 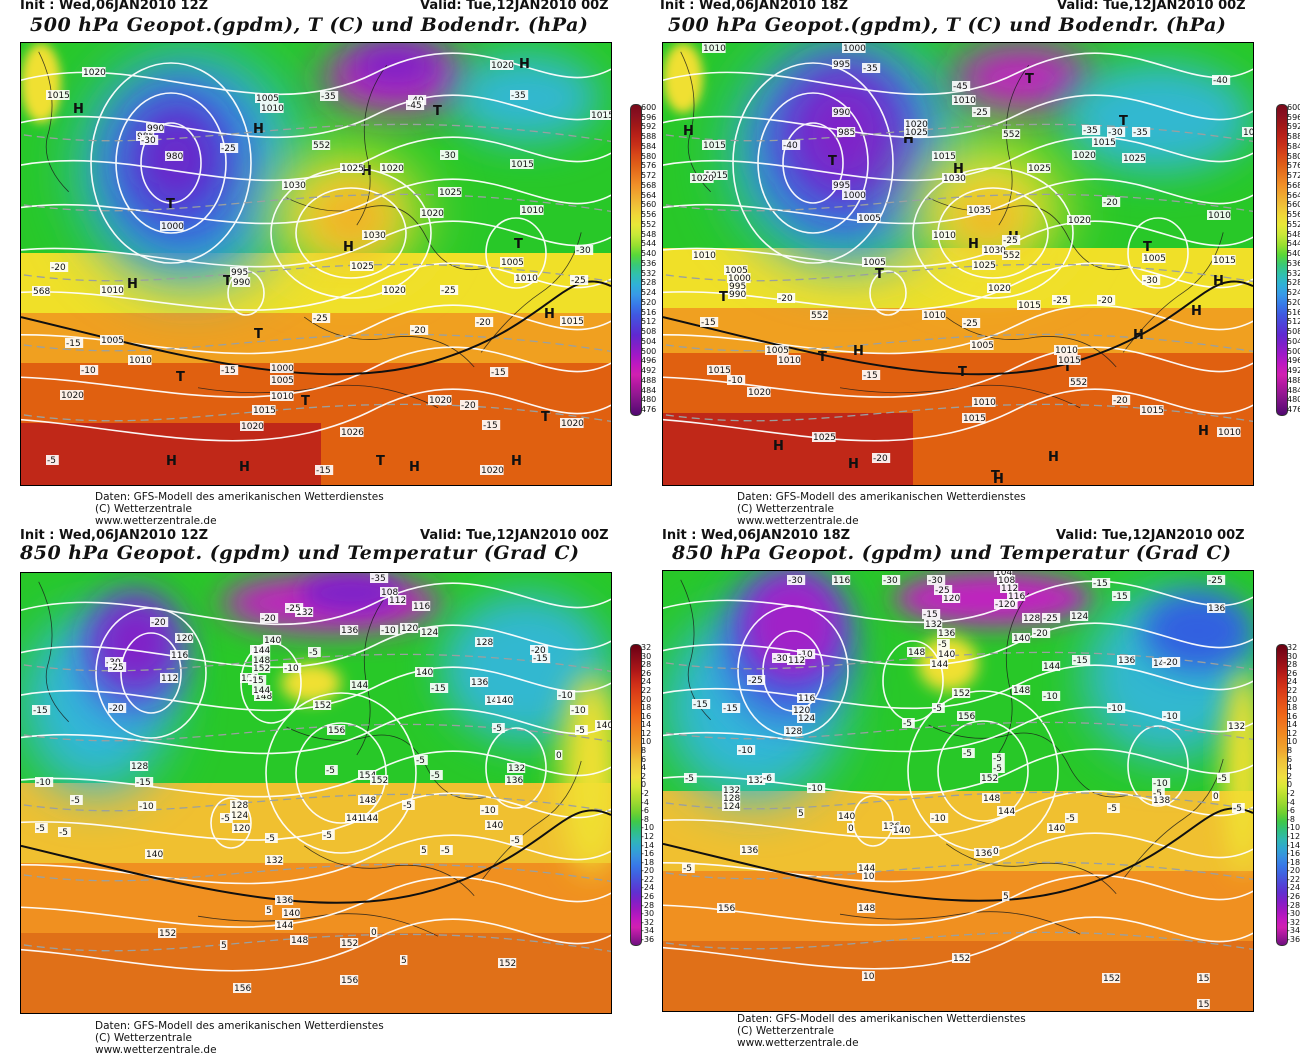 What do you see at coordinates (224, 946) in the screenshot?
I see `contour-value-label: 5` at bounding box center [224, 946].